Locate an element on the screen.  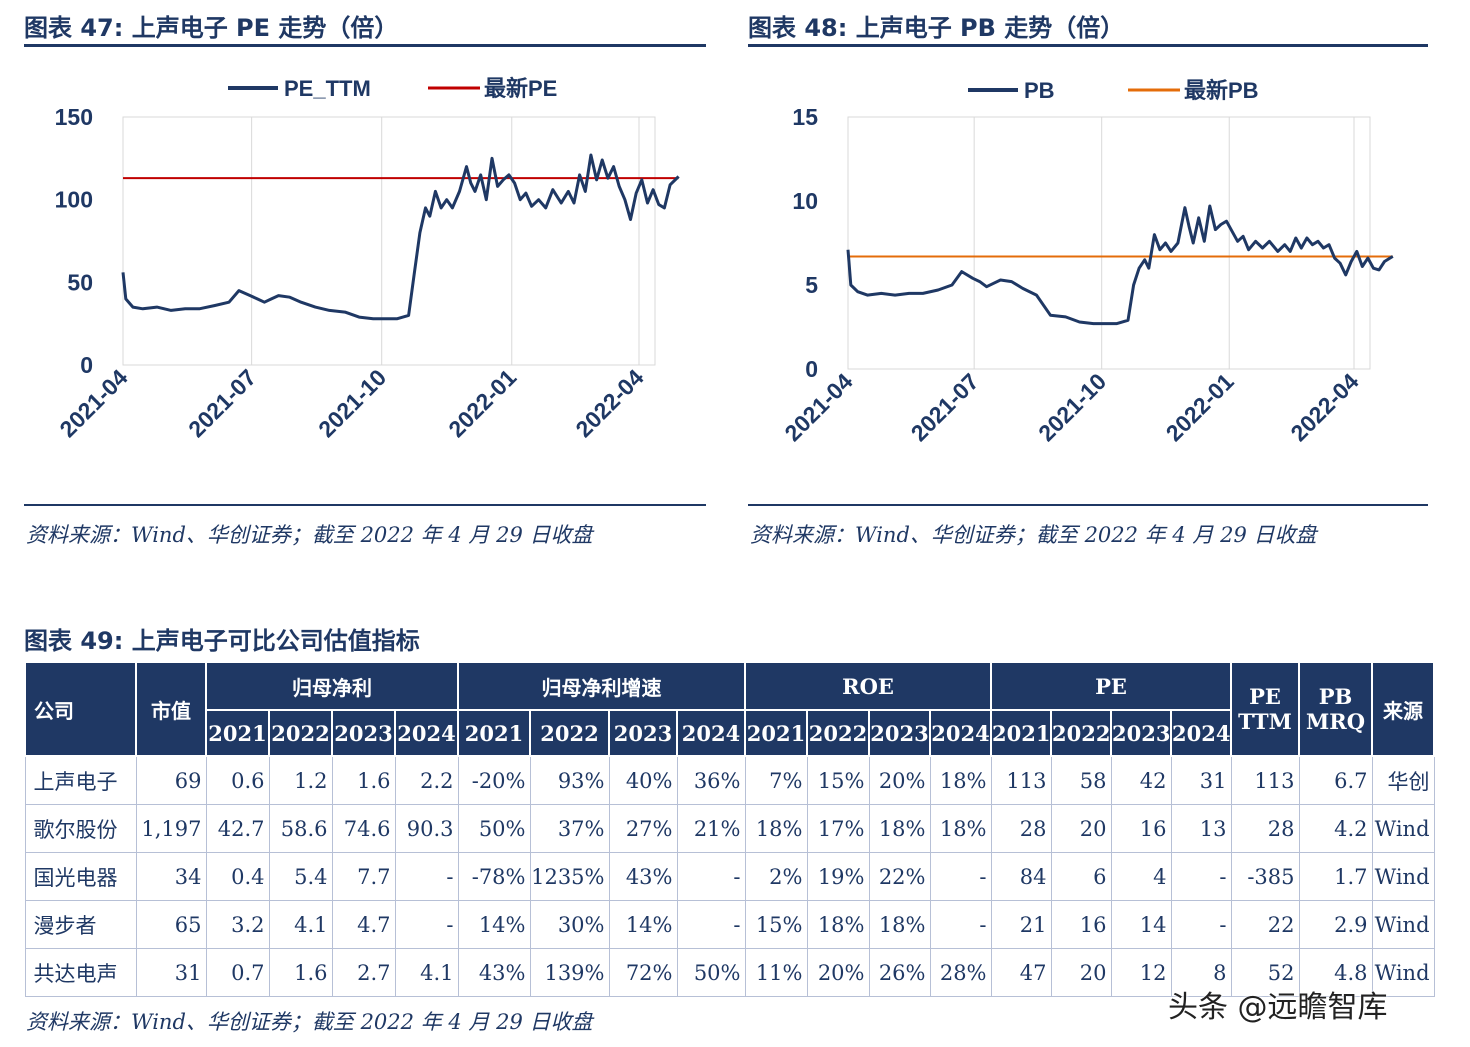
company-name-cell: 歌尔股份 is located at coordinates (80, 828).